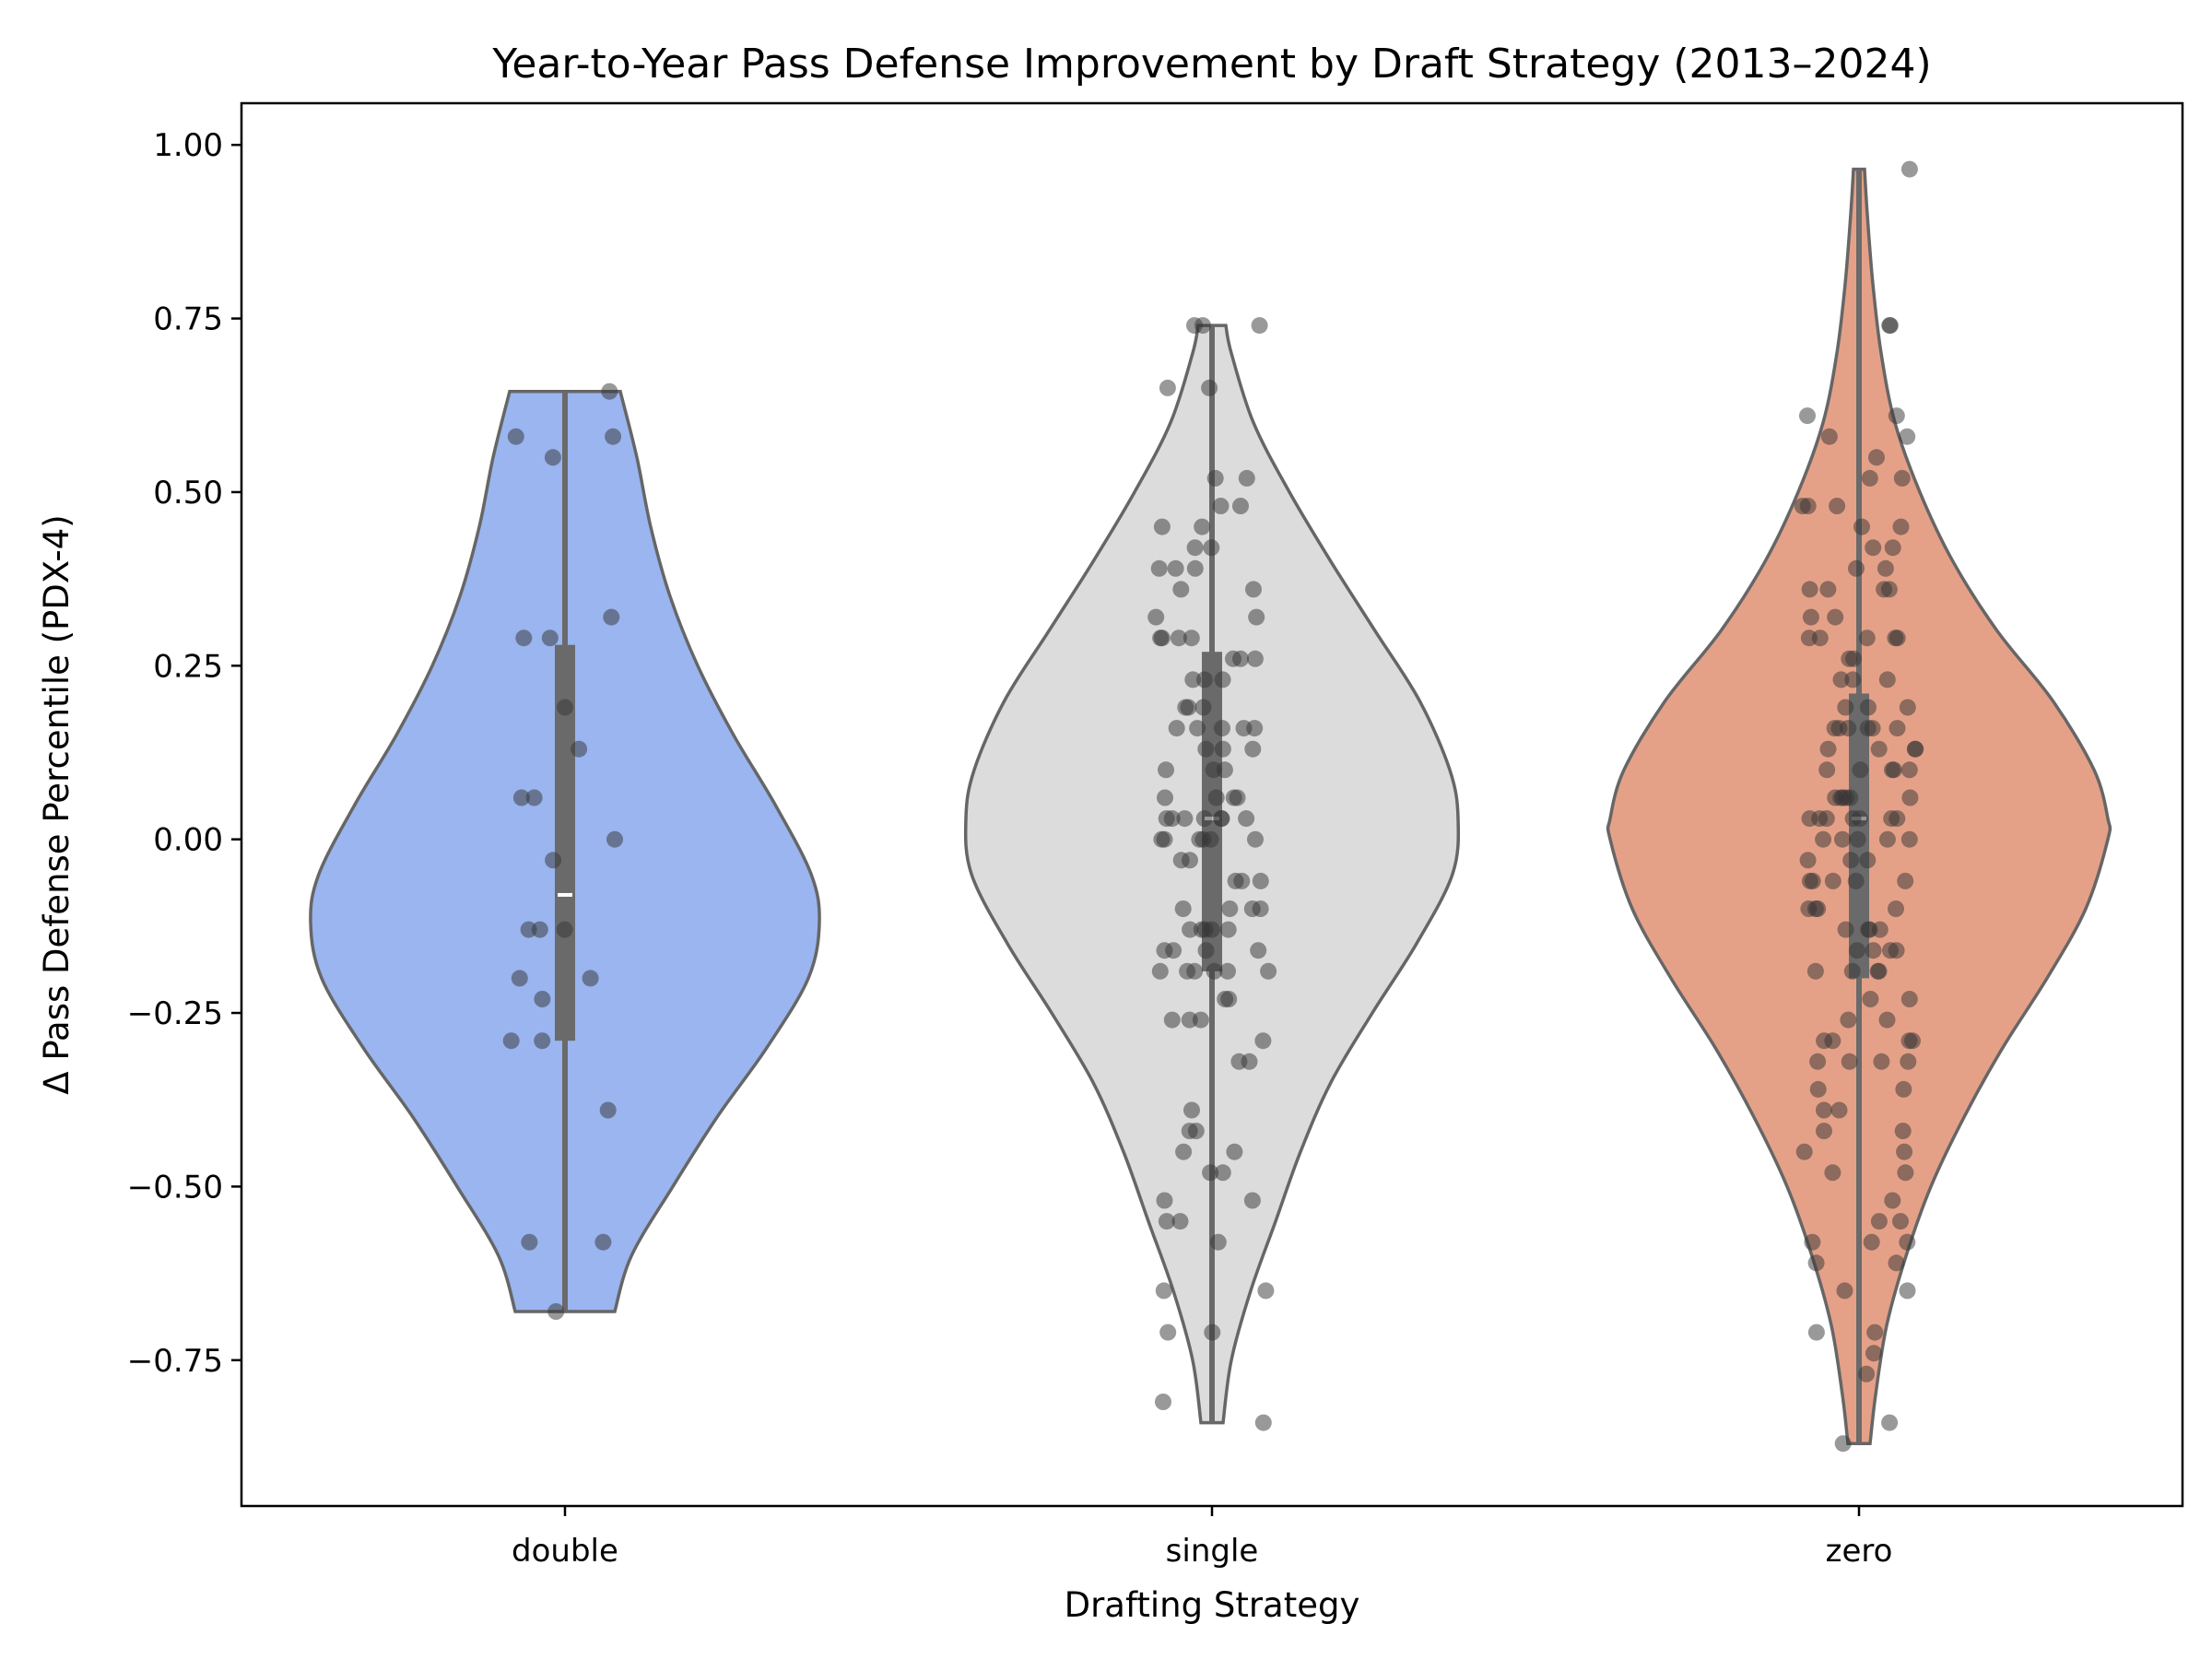 This screenshot has width=2212, height=1659. I want to click on x-axis: double single zero, so click(1202, 1538).